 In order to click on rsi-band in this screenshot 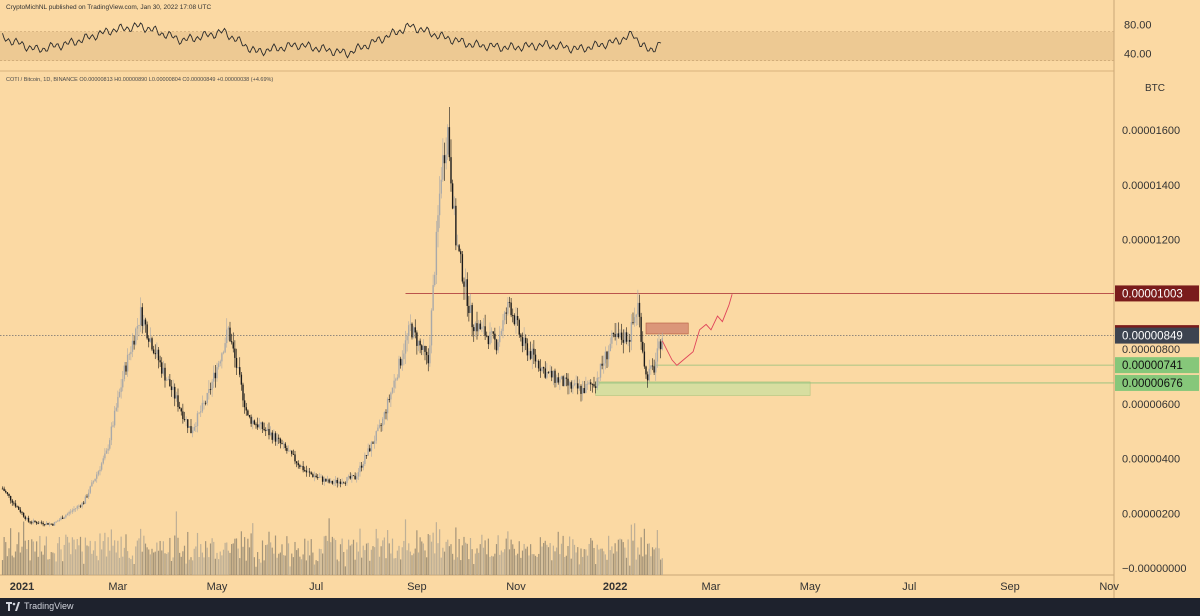, I will do `click(557, 46)`.